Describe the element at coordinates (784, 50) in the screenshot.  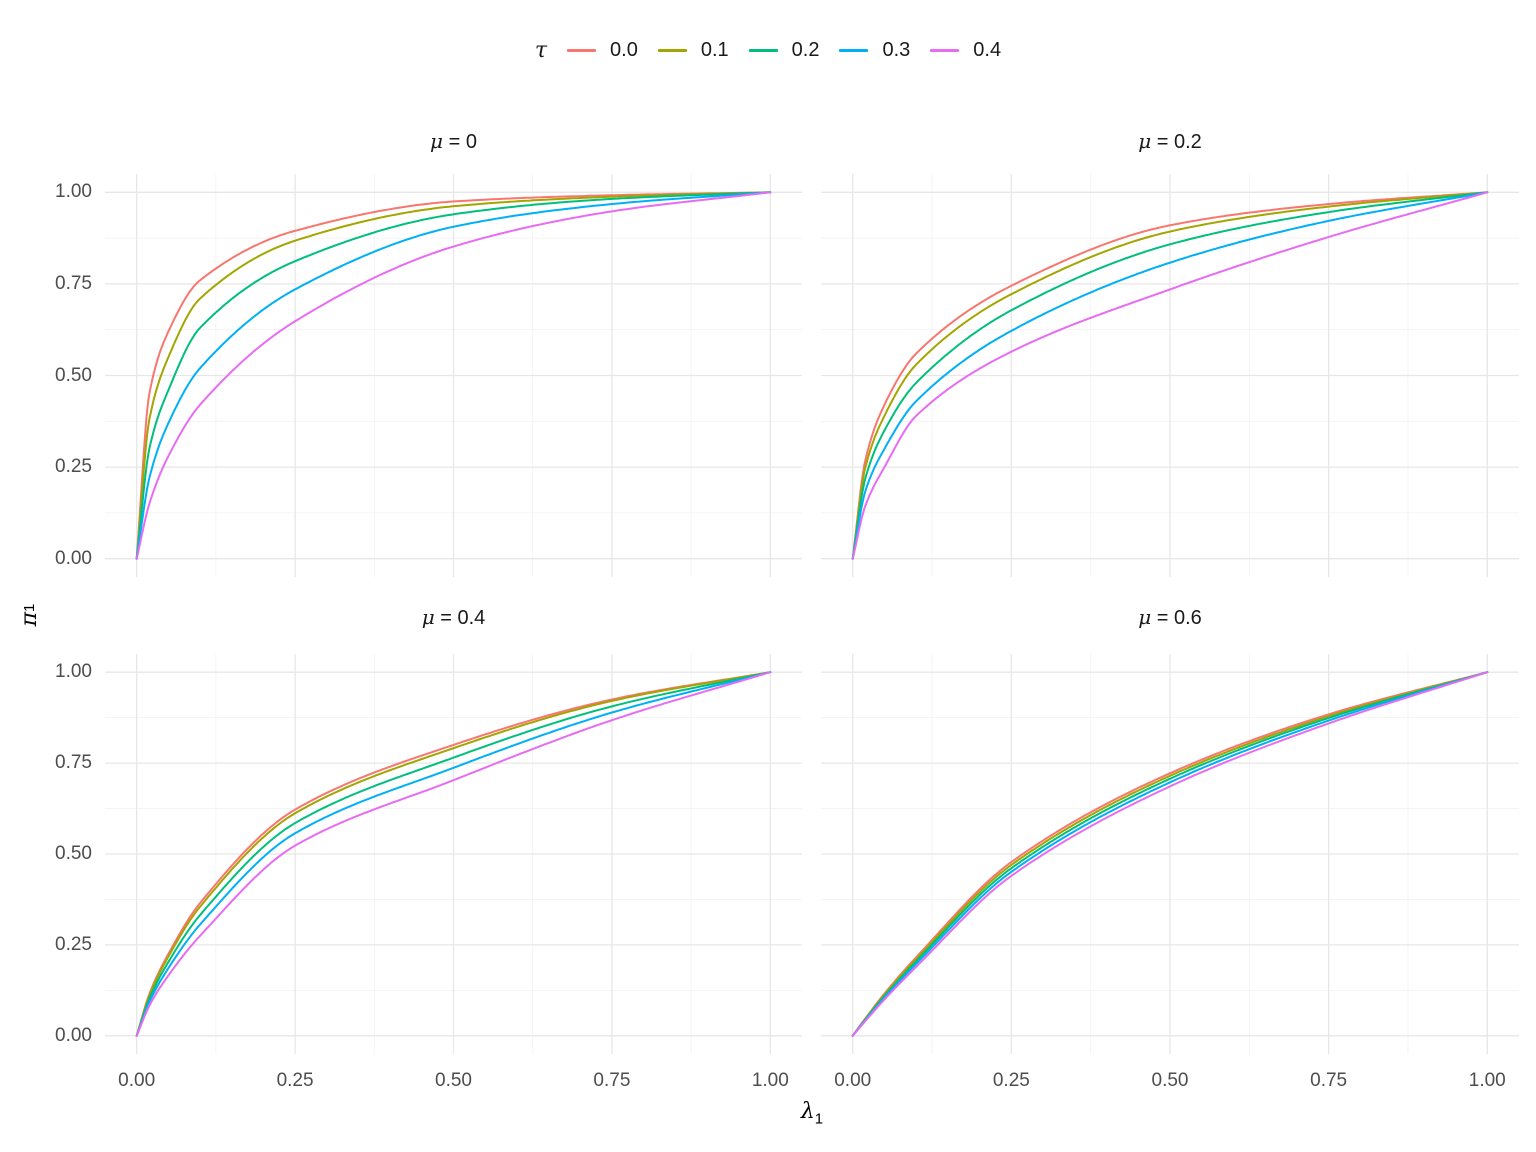
I see `legend-entry-tau-0.2: 0.2` at that location.